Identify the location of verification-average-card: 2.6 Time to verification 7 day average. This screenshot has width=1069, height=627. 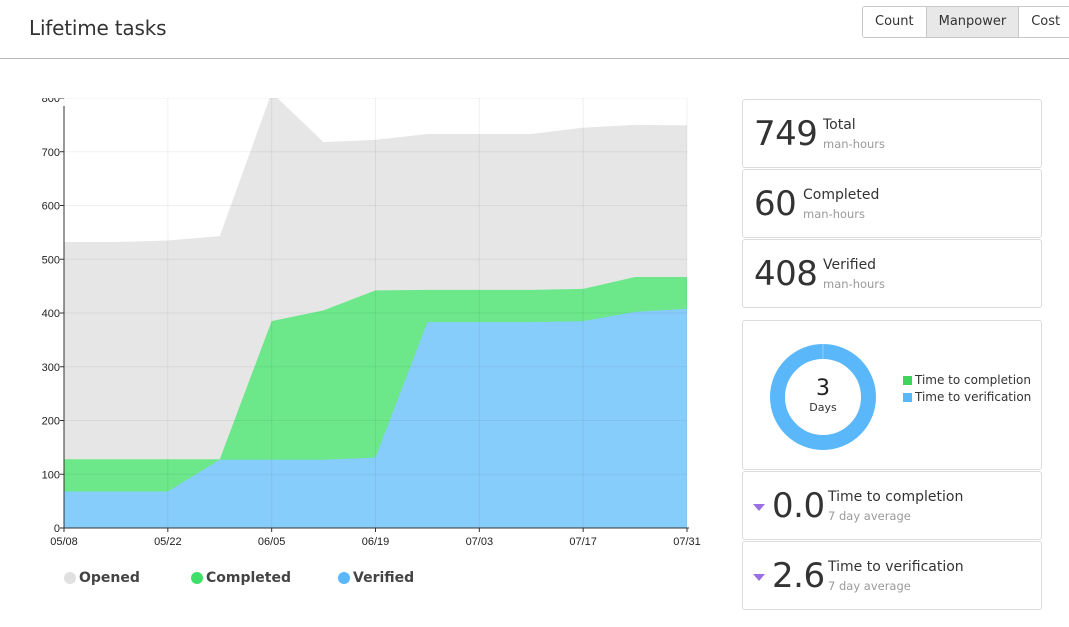
(892, 575).